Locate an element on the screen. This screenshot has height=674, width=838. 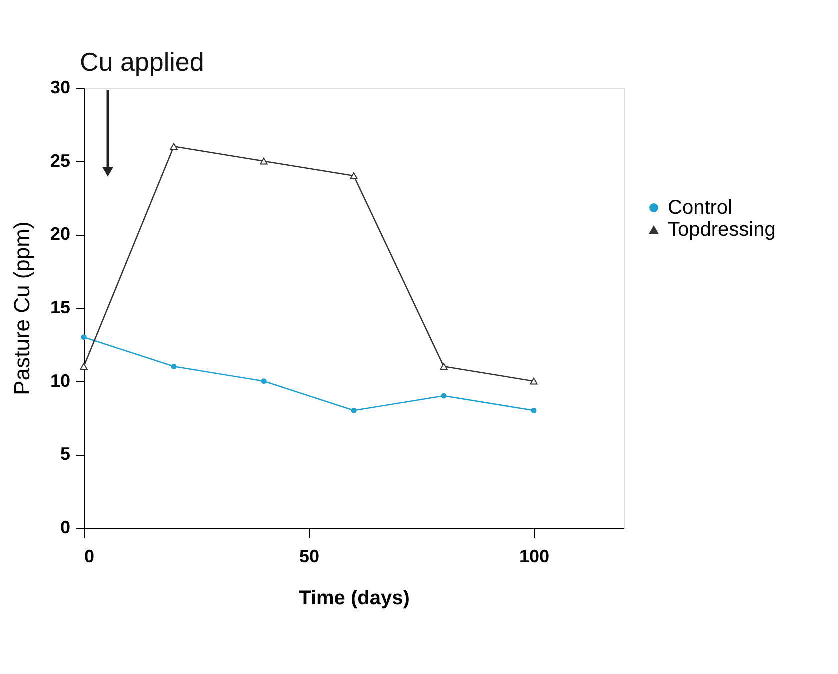
y-tick-label: 0 is located at coordinates (65, 528).